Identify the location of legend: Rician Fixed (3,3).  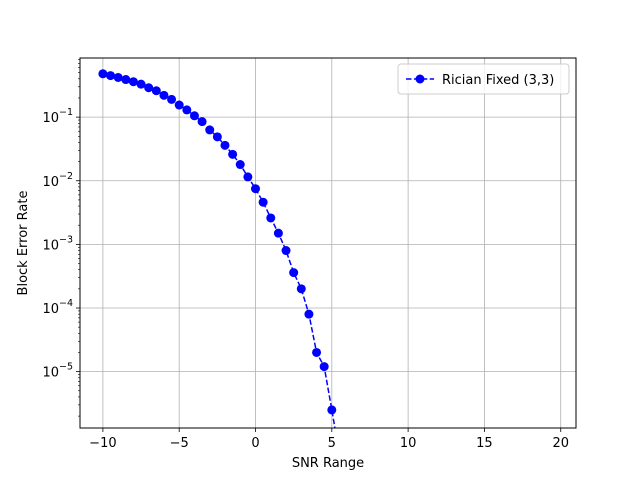
(483, 79).